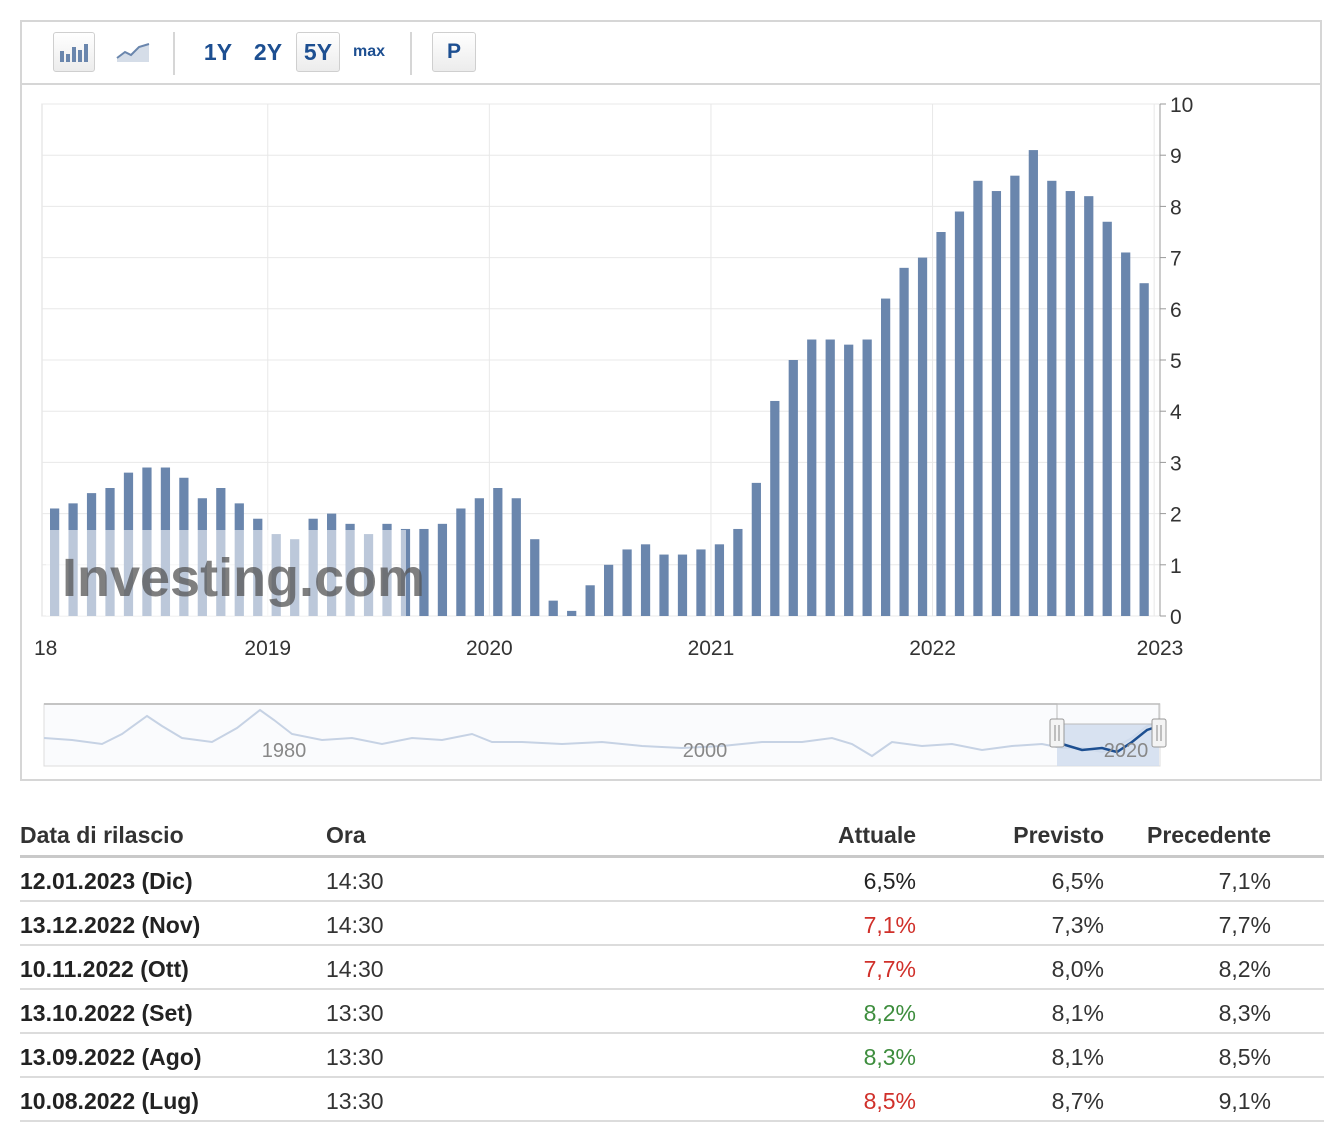  I want to click on range-max-button: max, so click(369, 51).